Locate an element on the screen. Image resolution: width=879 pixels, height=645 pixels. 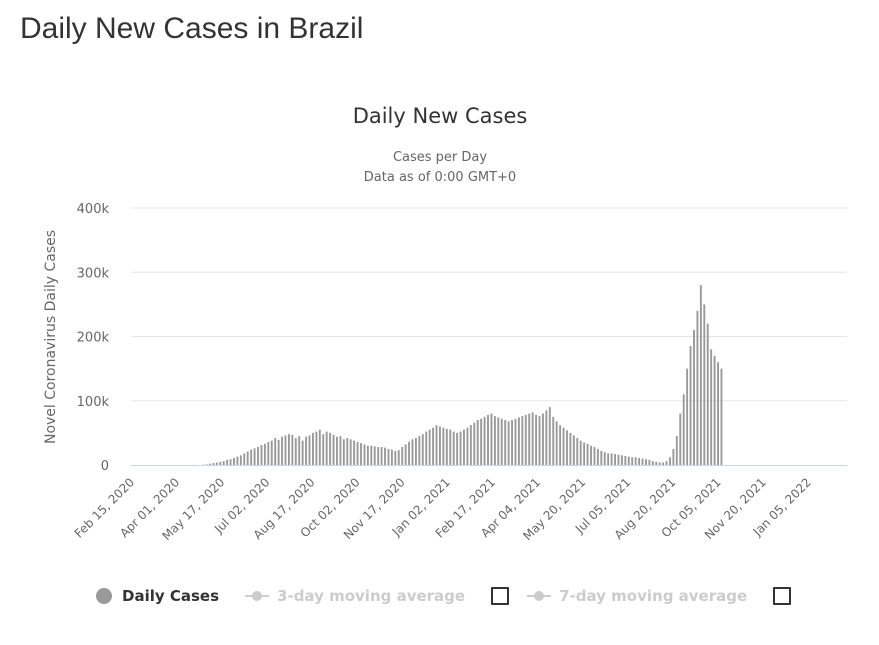
y-tick-label: 200k is located at coordinates (93, 338).